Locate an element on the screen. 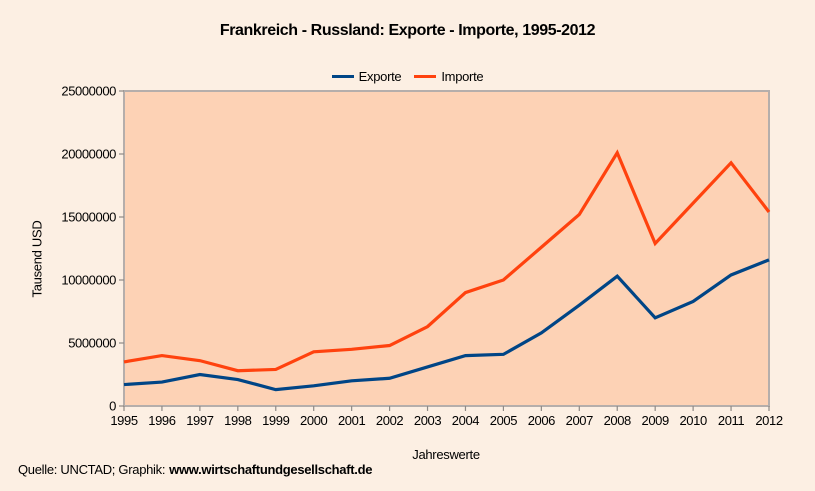  y-axis-tick-label: 10000000 is located at coordinates (88, 280).